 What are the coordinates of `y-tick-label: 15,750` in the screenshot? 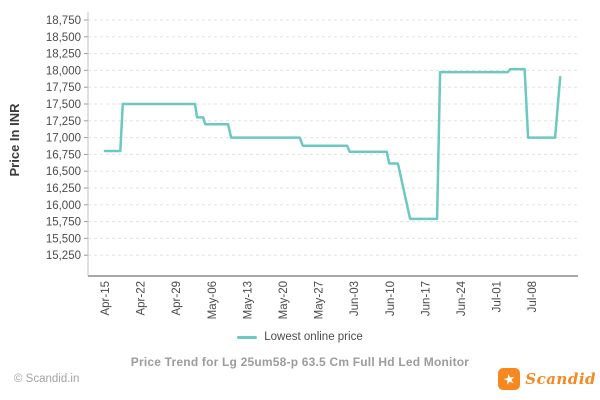 It's located at (63, 223).